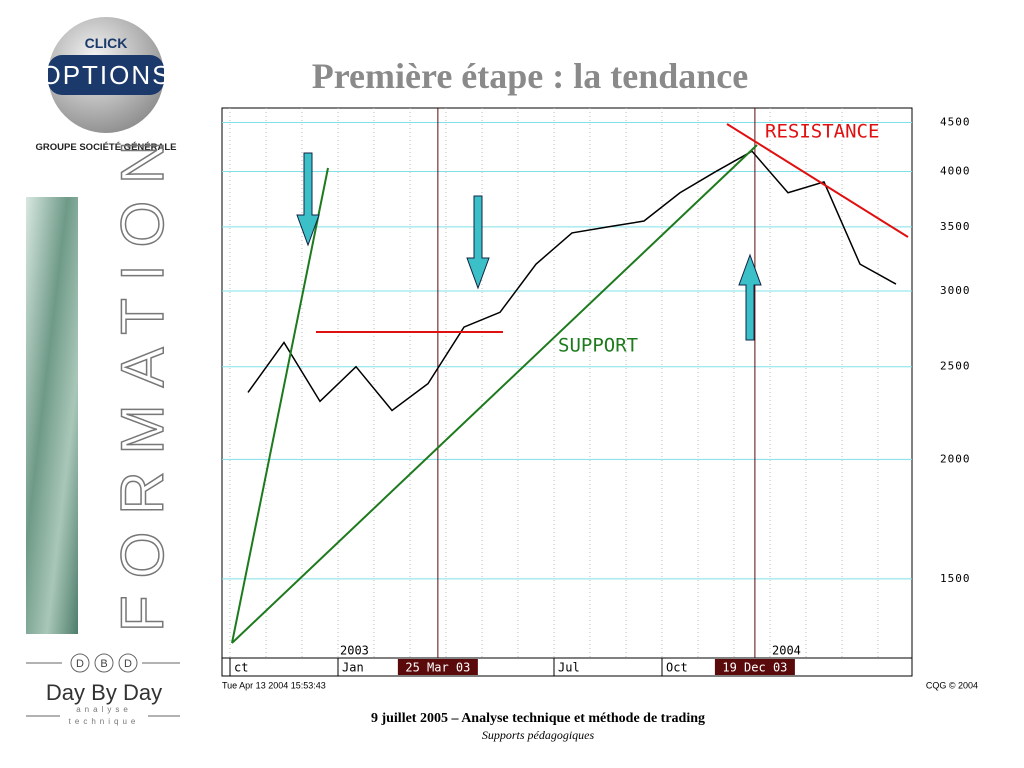 The image size is (1024, 768). I want to click on logo-main: OPTIONS, so click(105, 75).